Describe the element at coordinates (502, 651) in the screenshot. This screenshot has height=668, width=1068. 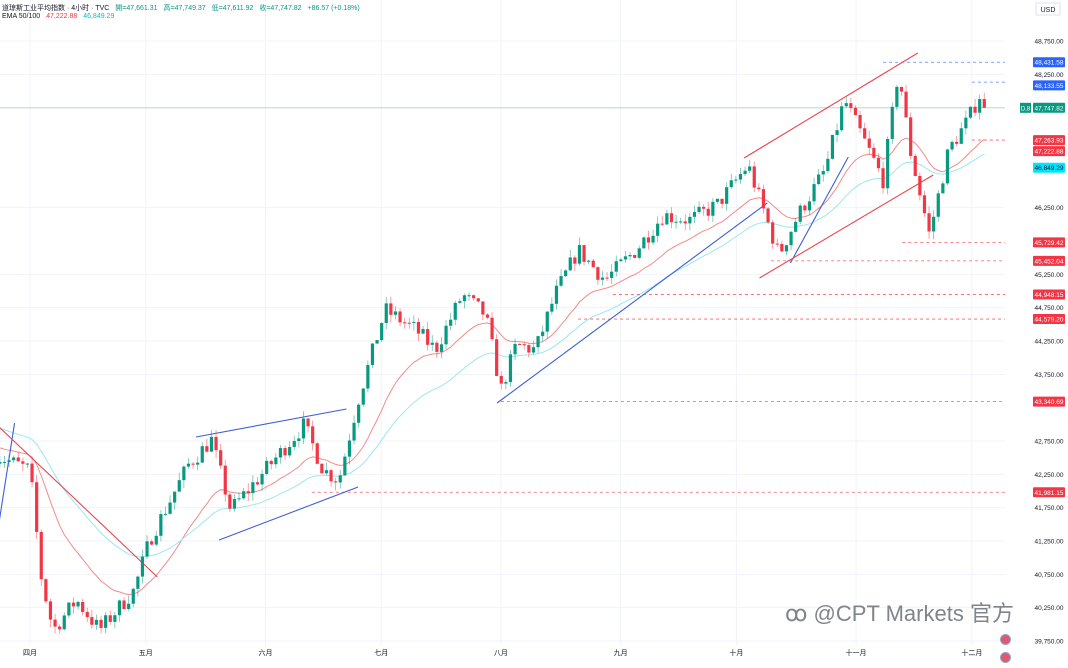
I see `time-axis` at that location.